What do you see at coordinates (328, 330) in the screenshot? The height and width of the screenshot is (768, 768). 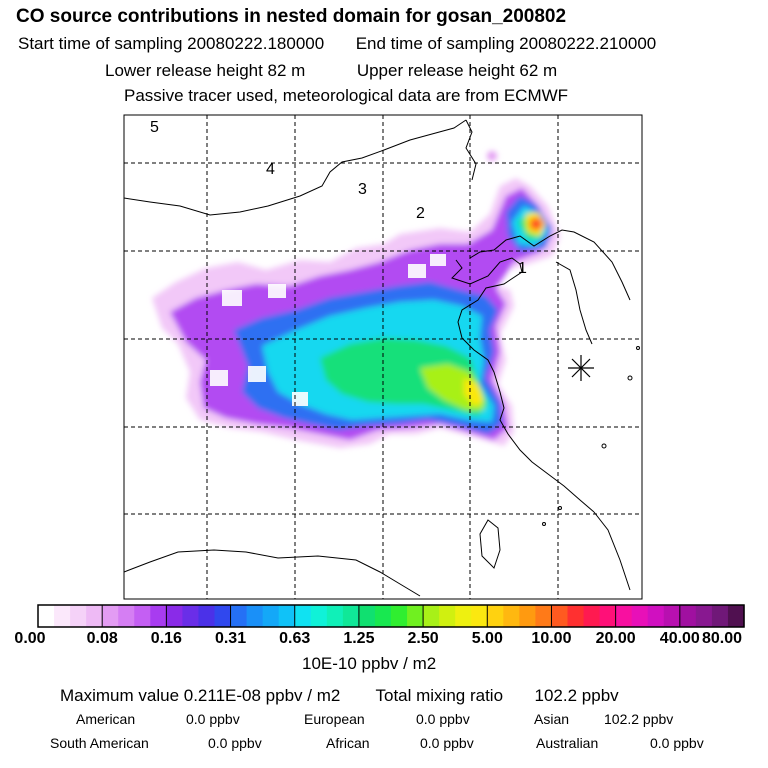 I see `plume-gaps` at bounding box center [328, 330].